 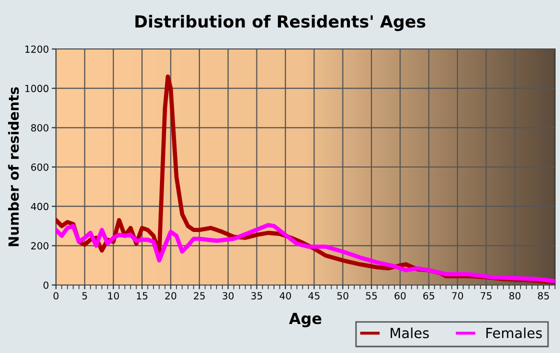 I want to click on x-tick-label: 10, so click(x=113, y=296).